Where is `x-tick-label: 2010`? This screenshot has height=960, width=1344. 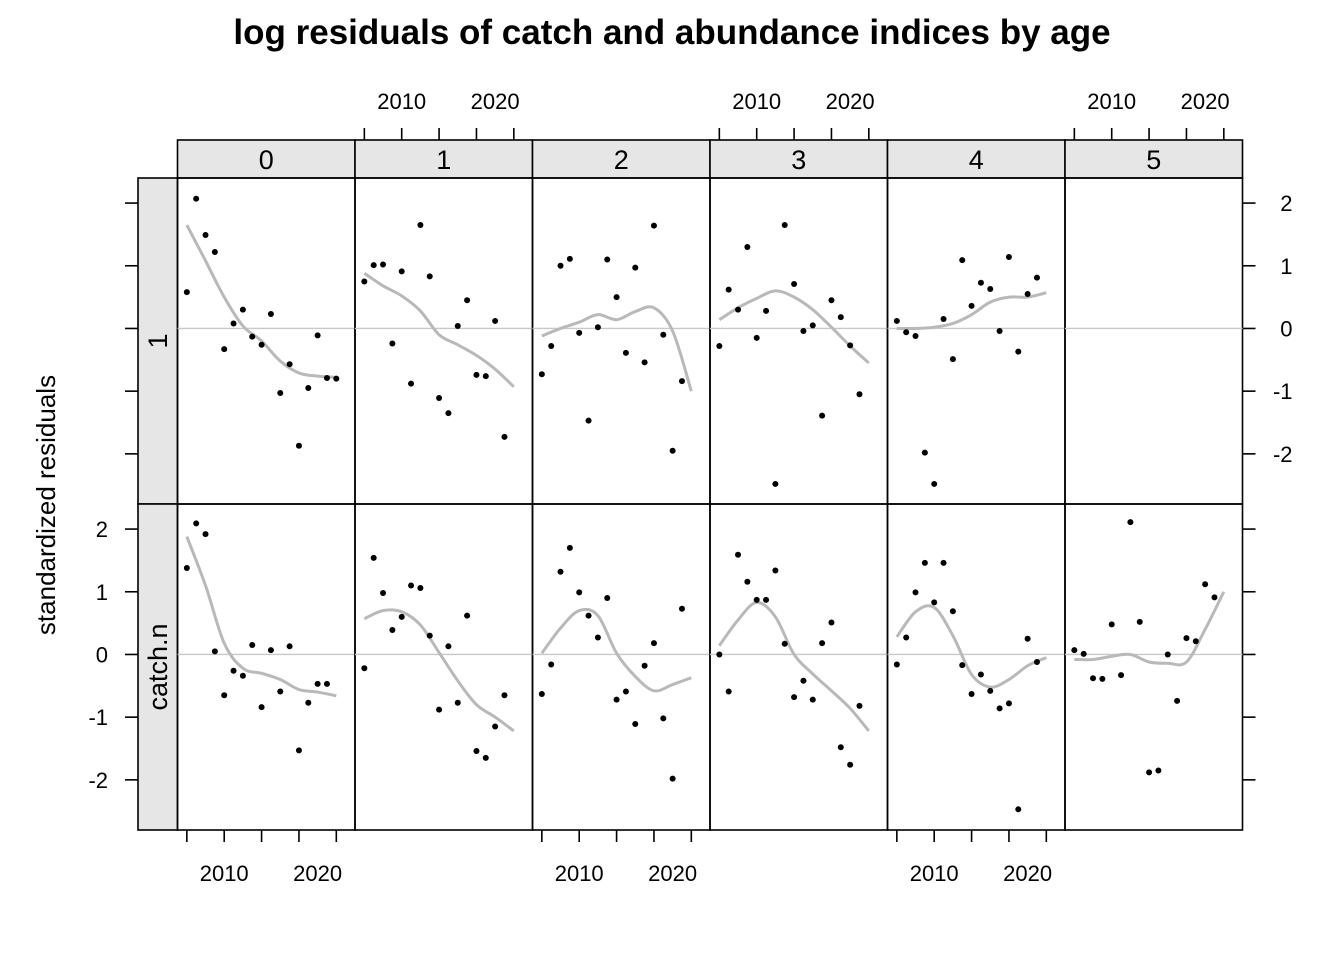
x-tick-label: 2010 is located at coordinates (934, 873).